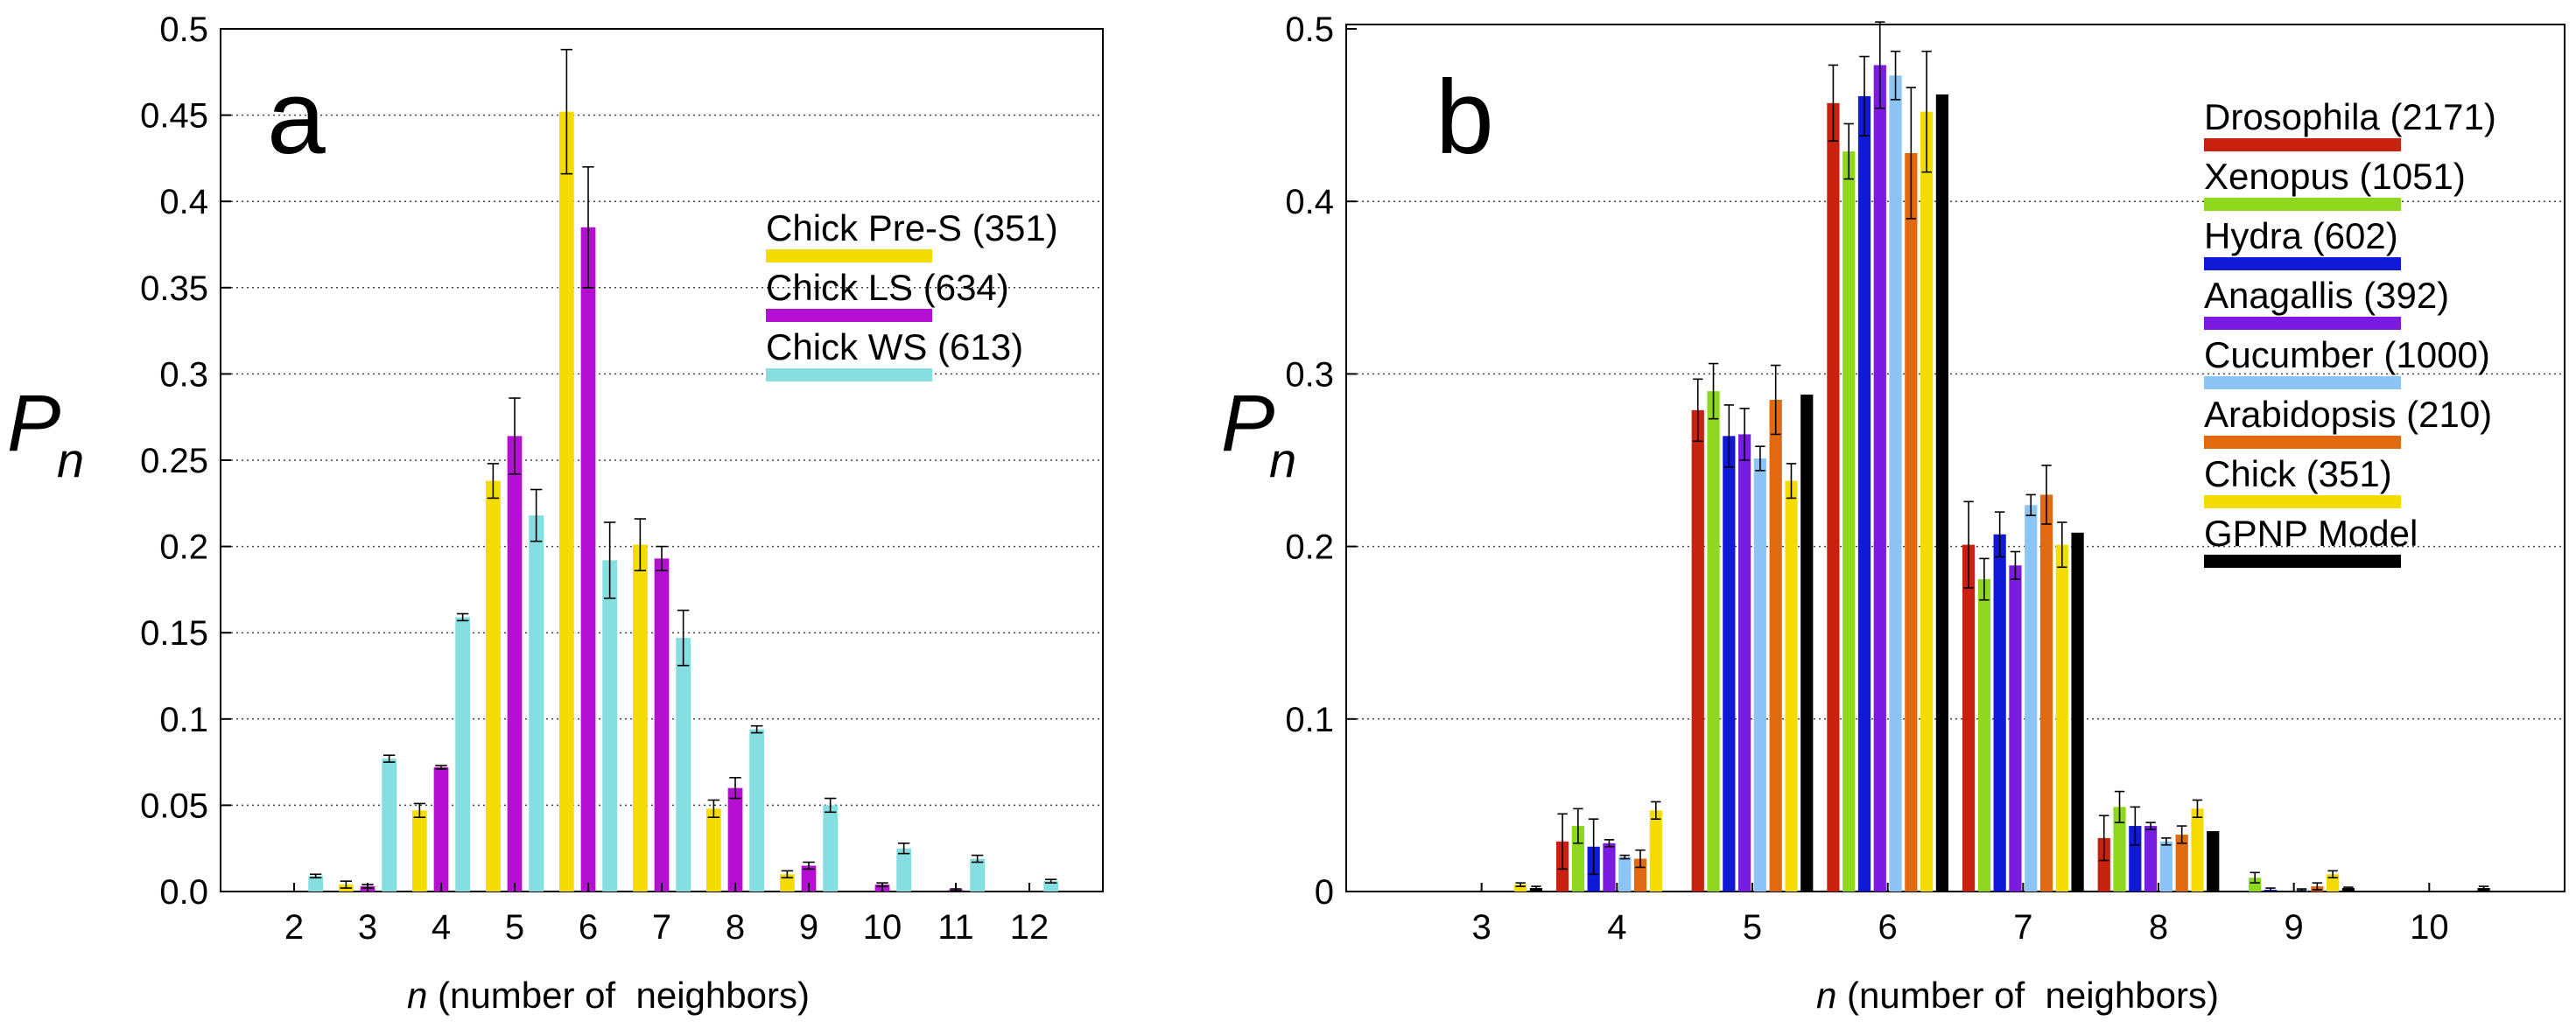 The width and height of the screenshot is (2576, 1035). Describe the element at coordinates (2016, 565) in the screenshot. I see `error-bar-b-s3-c4` at that location.